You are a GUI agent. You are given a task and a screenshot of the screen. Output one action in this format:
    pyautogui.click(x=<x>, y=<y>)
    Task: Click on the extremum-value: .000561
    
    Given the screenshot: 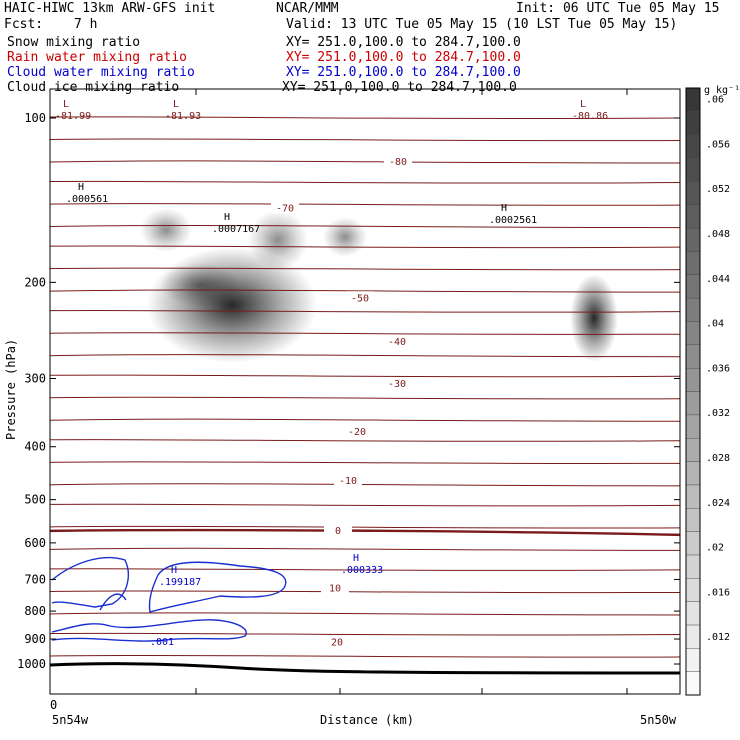 What is the action you would take?
    pyautogui.click(x=87, y=199)
    